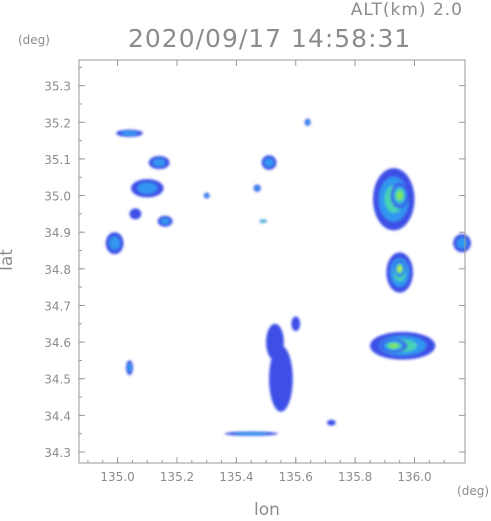 The image size is (491, 521). What do you see at coordinates (57, 123) in the screenshot?
I see `y-tick-label: 35.2` at bounding box center [57, 123].